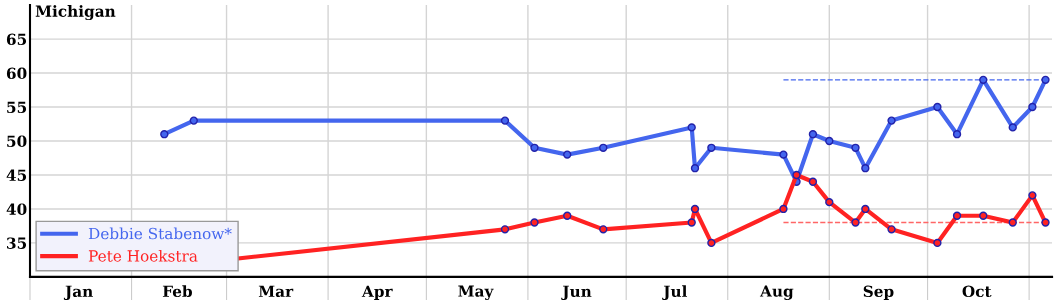 The height and width of the screenshot is (300, 1060). I want to click on x-tick-label: Aug, so click(776, 292).